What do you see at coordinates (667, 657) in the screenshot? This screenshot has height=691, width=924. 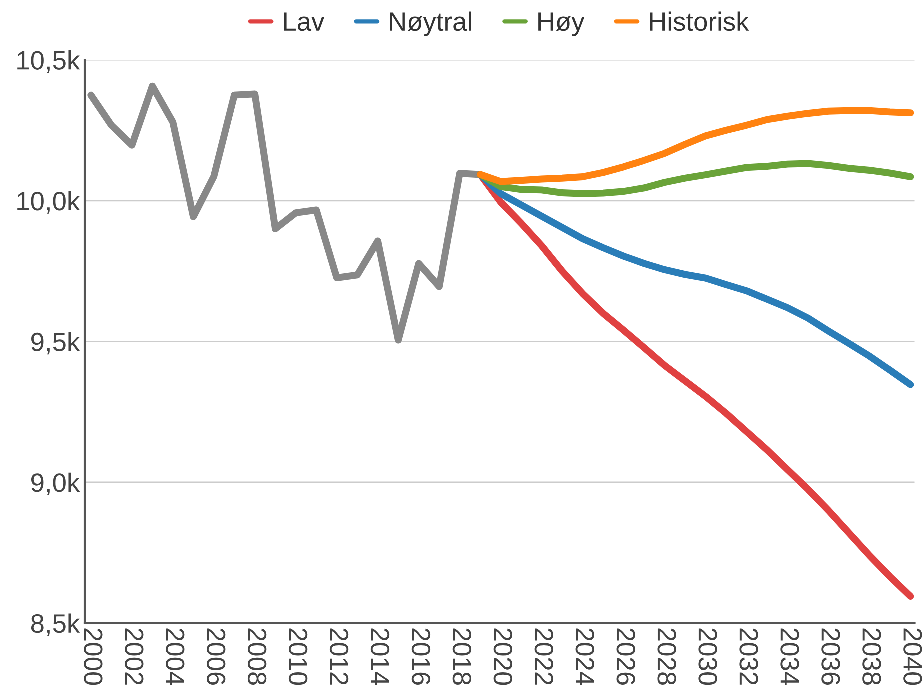 I see `x-tick-label: 2028` at bounding box center [667, 657].